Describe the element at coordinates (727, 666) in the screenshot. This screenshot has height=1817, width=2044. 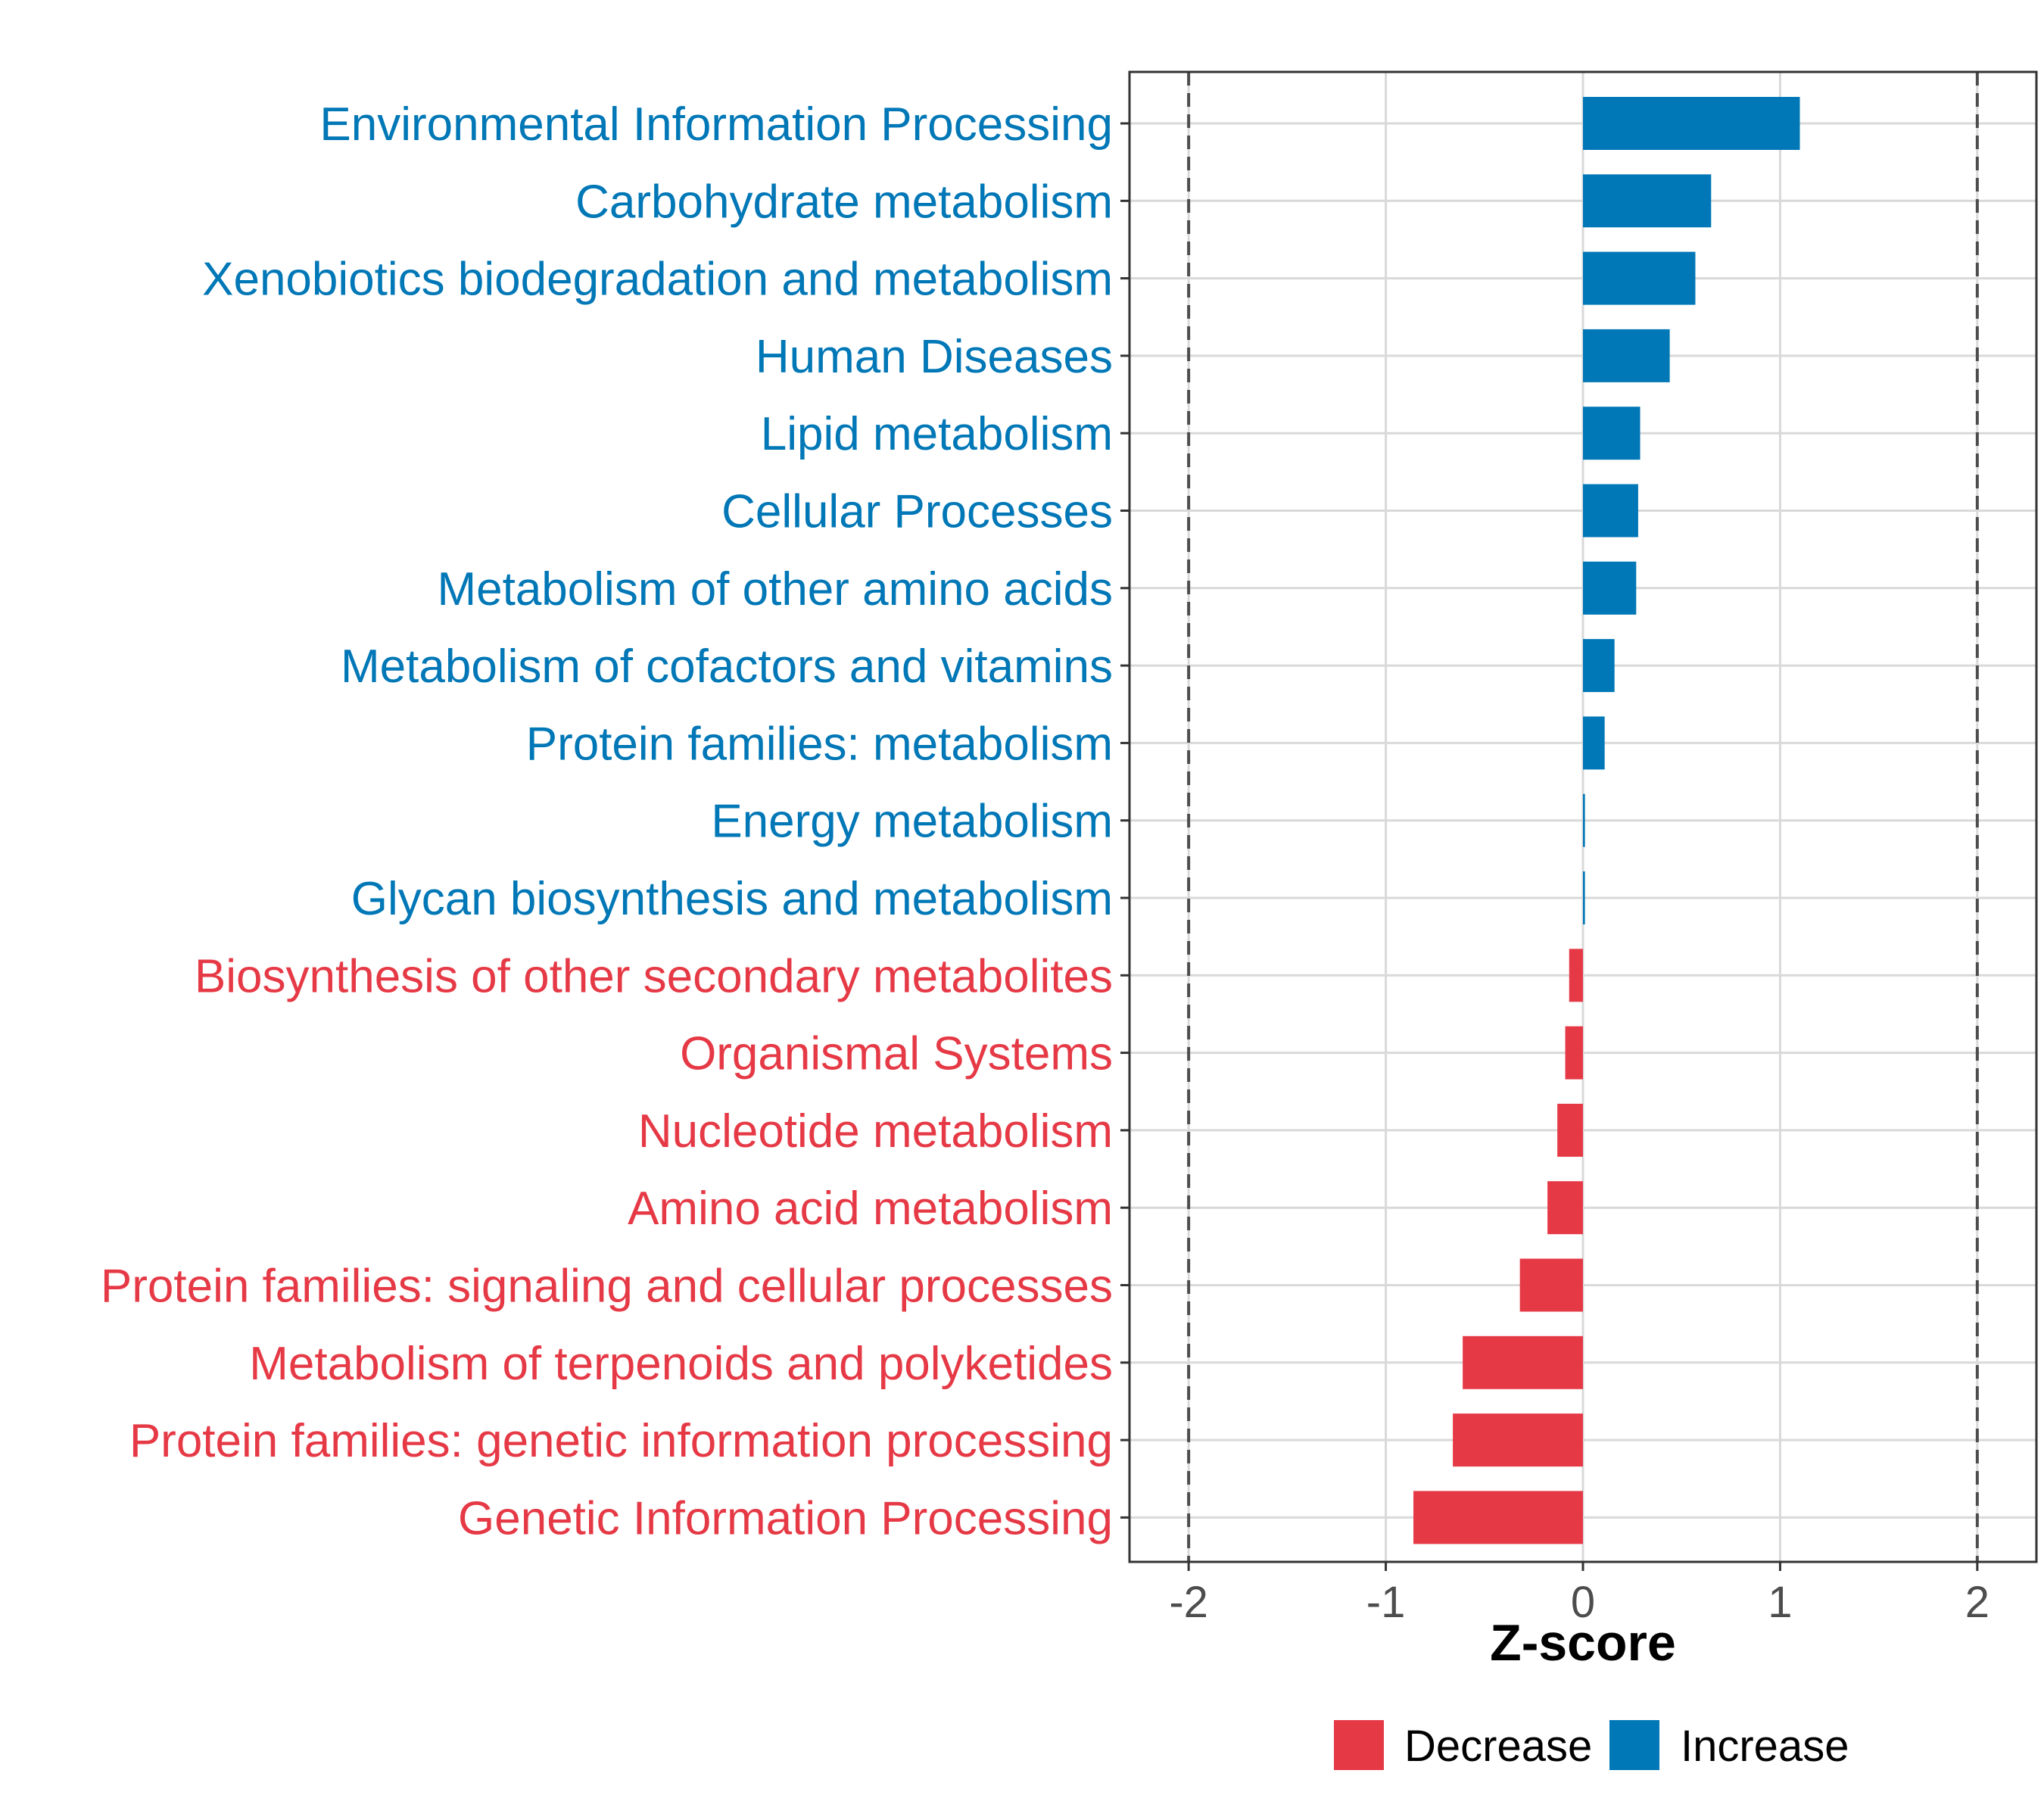
I see `category-label-8: Metabolism of cofactors and vitamins` at that location.